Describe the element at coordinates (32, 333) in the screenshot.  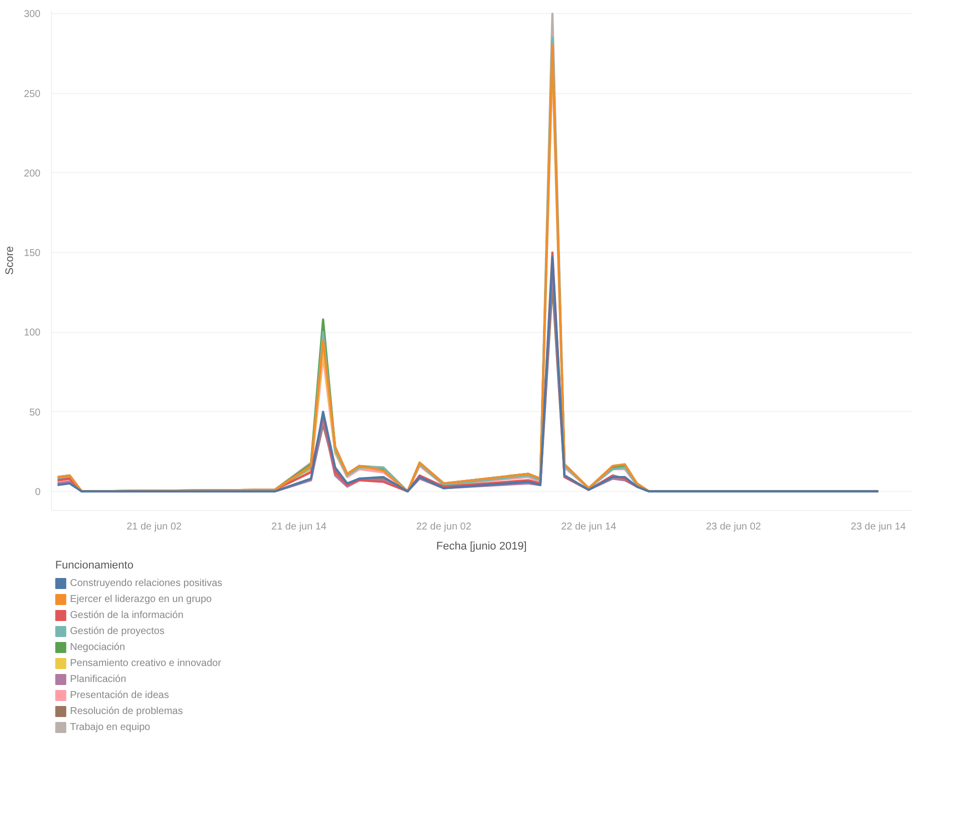
I see `y-tick-label: 100` at that location.